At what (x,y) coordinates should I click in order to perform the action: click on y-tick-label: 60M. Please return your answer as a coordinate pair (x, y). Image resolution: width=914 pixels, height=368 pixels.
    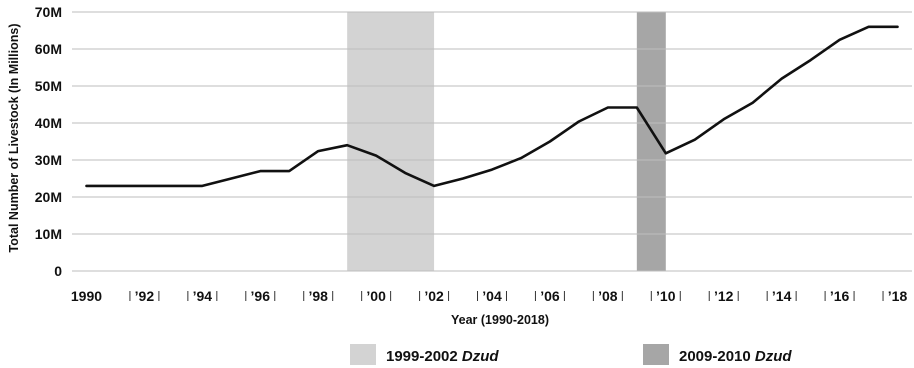
    Looking at the image, I should click on (48, 49).